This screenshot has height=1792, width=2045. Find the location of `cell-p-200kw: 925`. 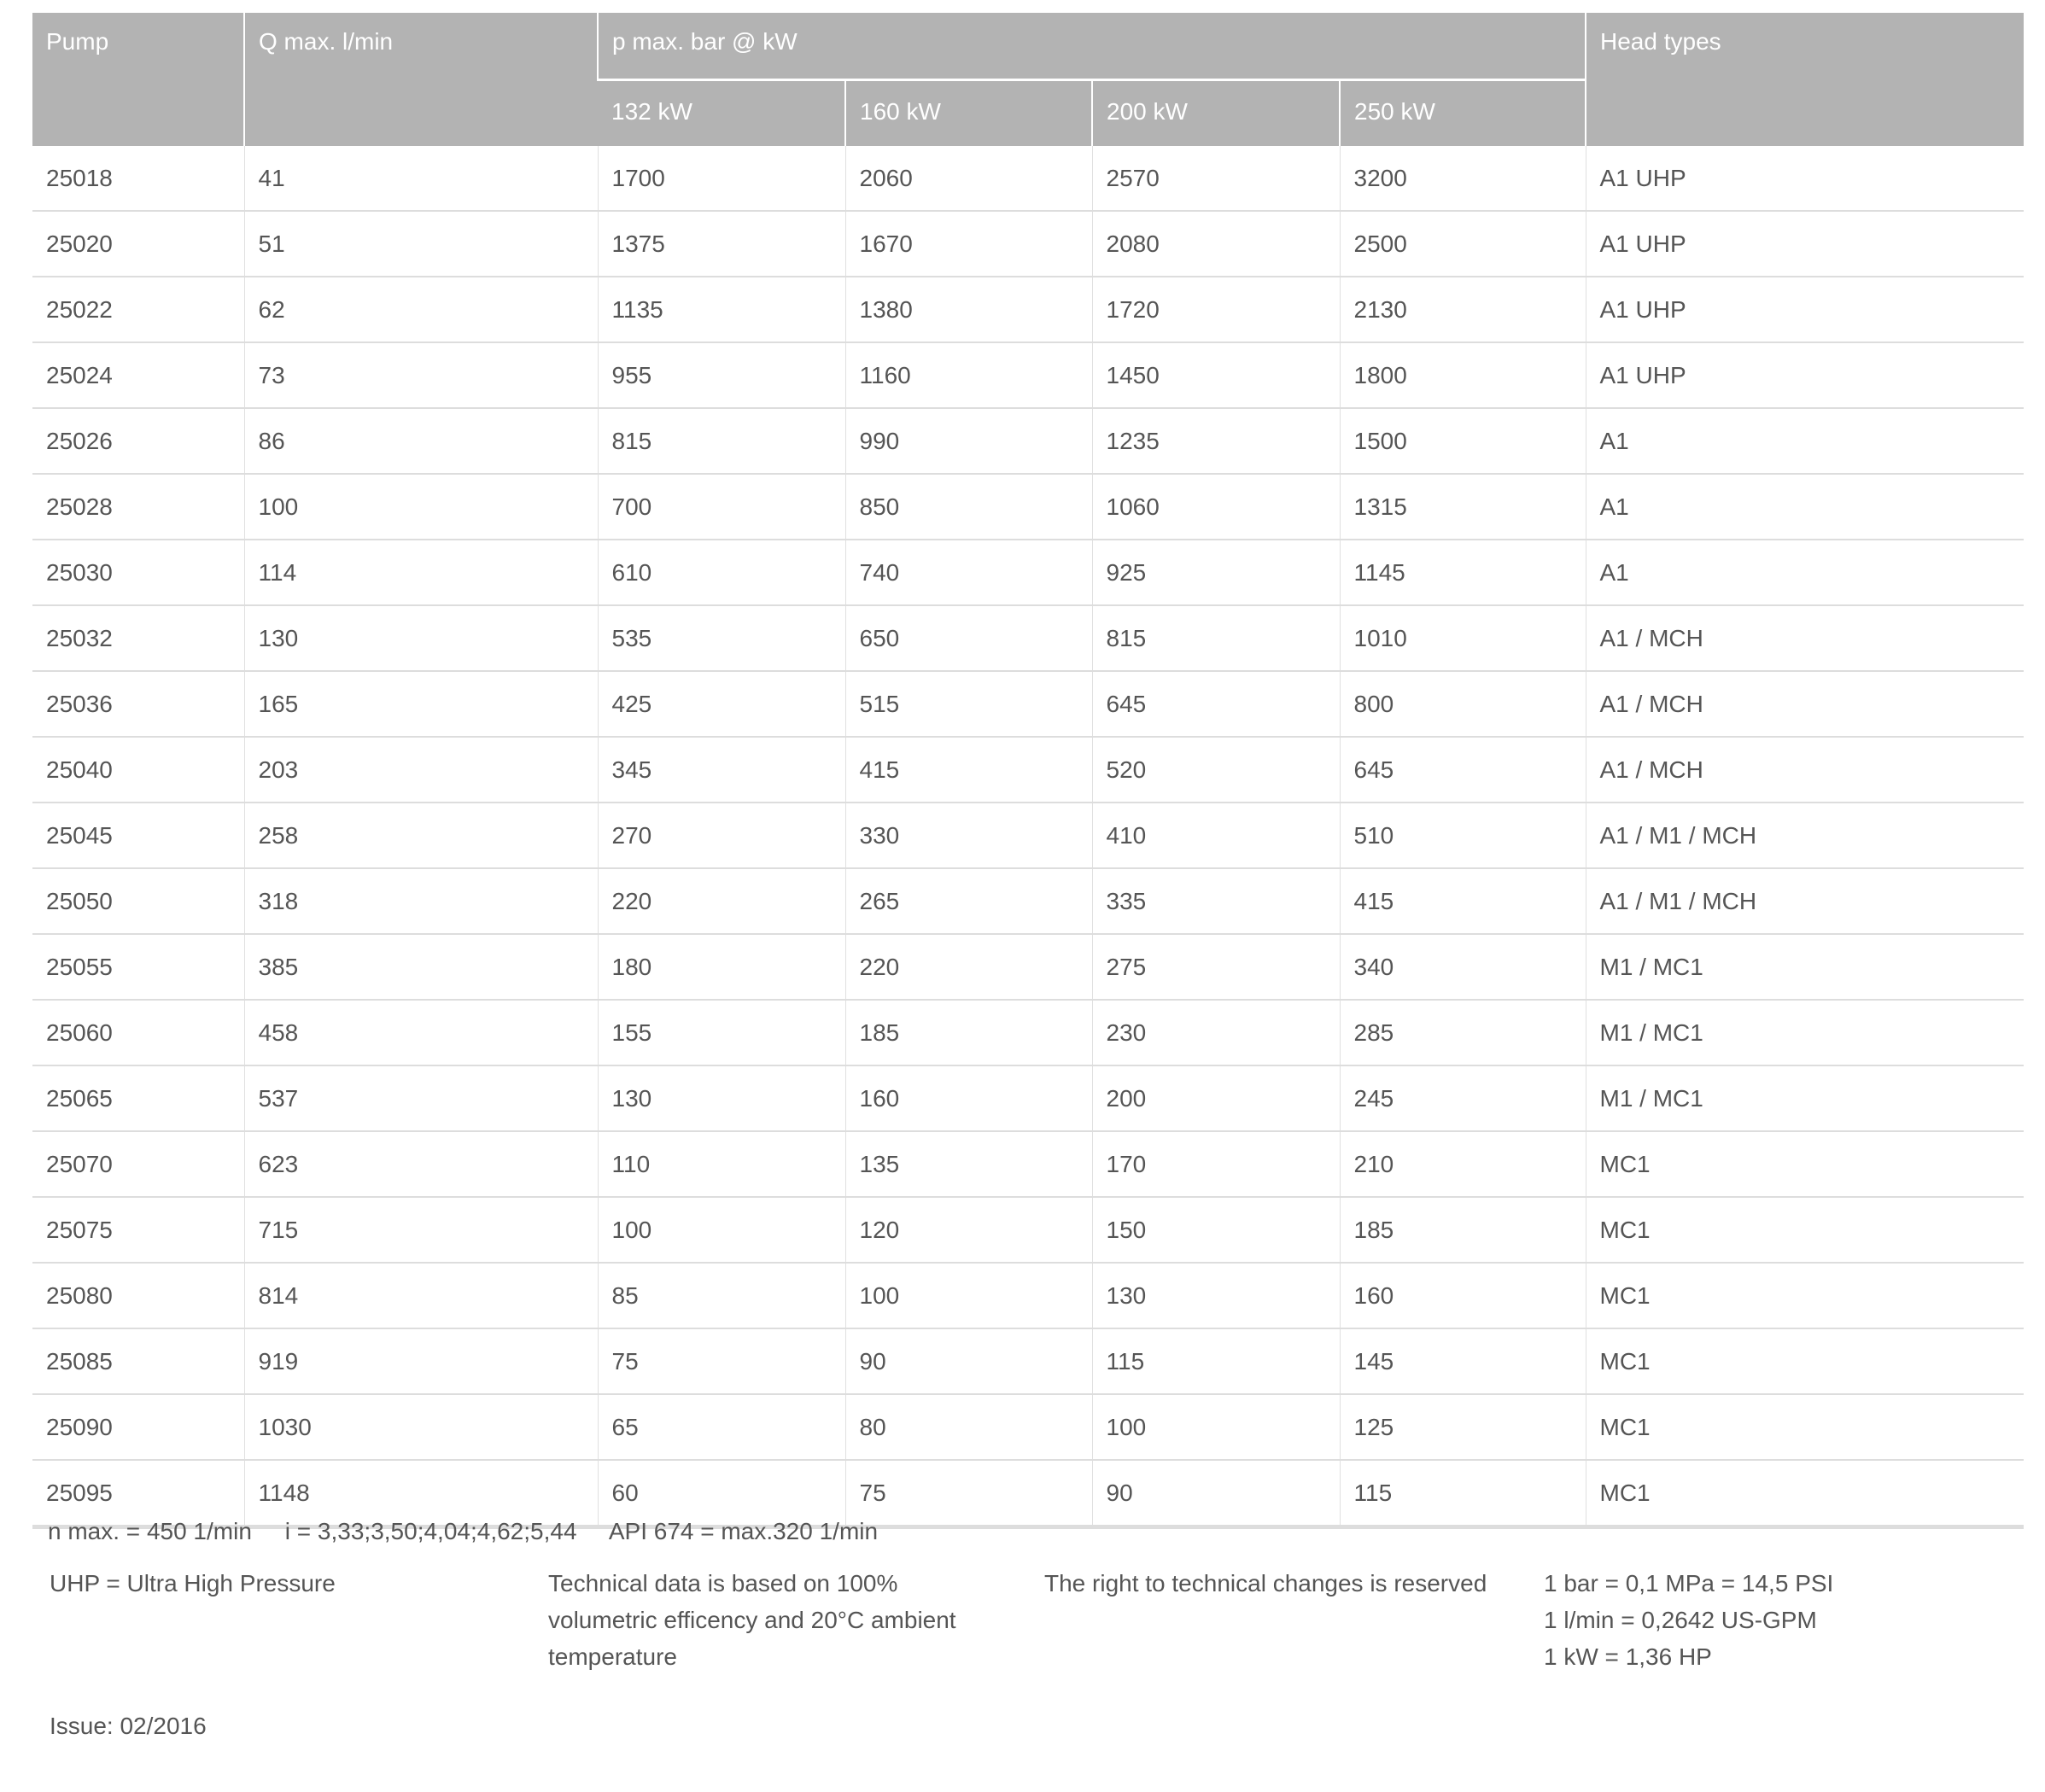

cell-p-200kw: 925 is located at coordinates (1215, 573).